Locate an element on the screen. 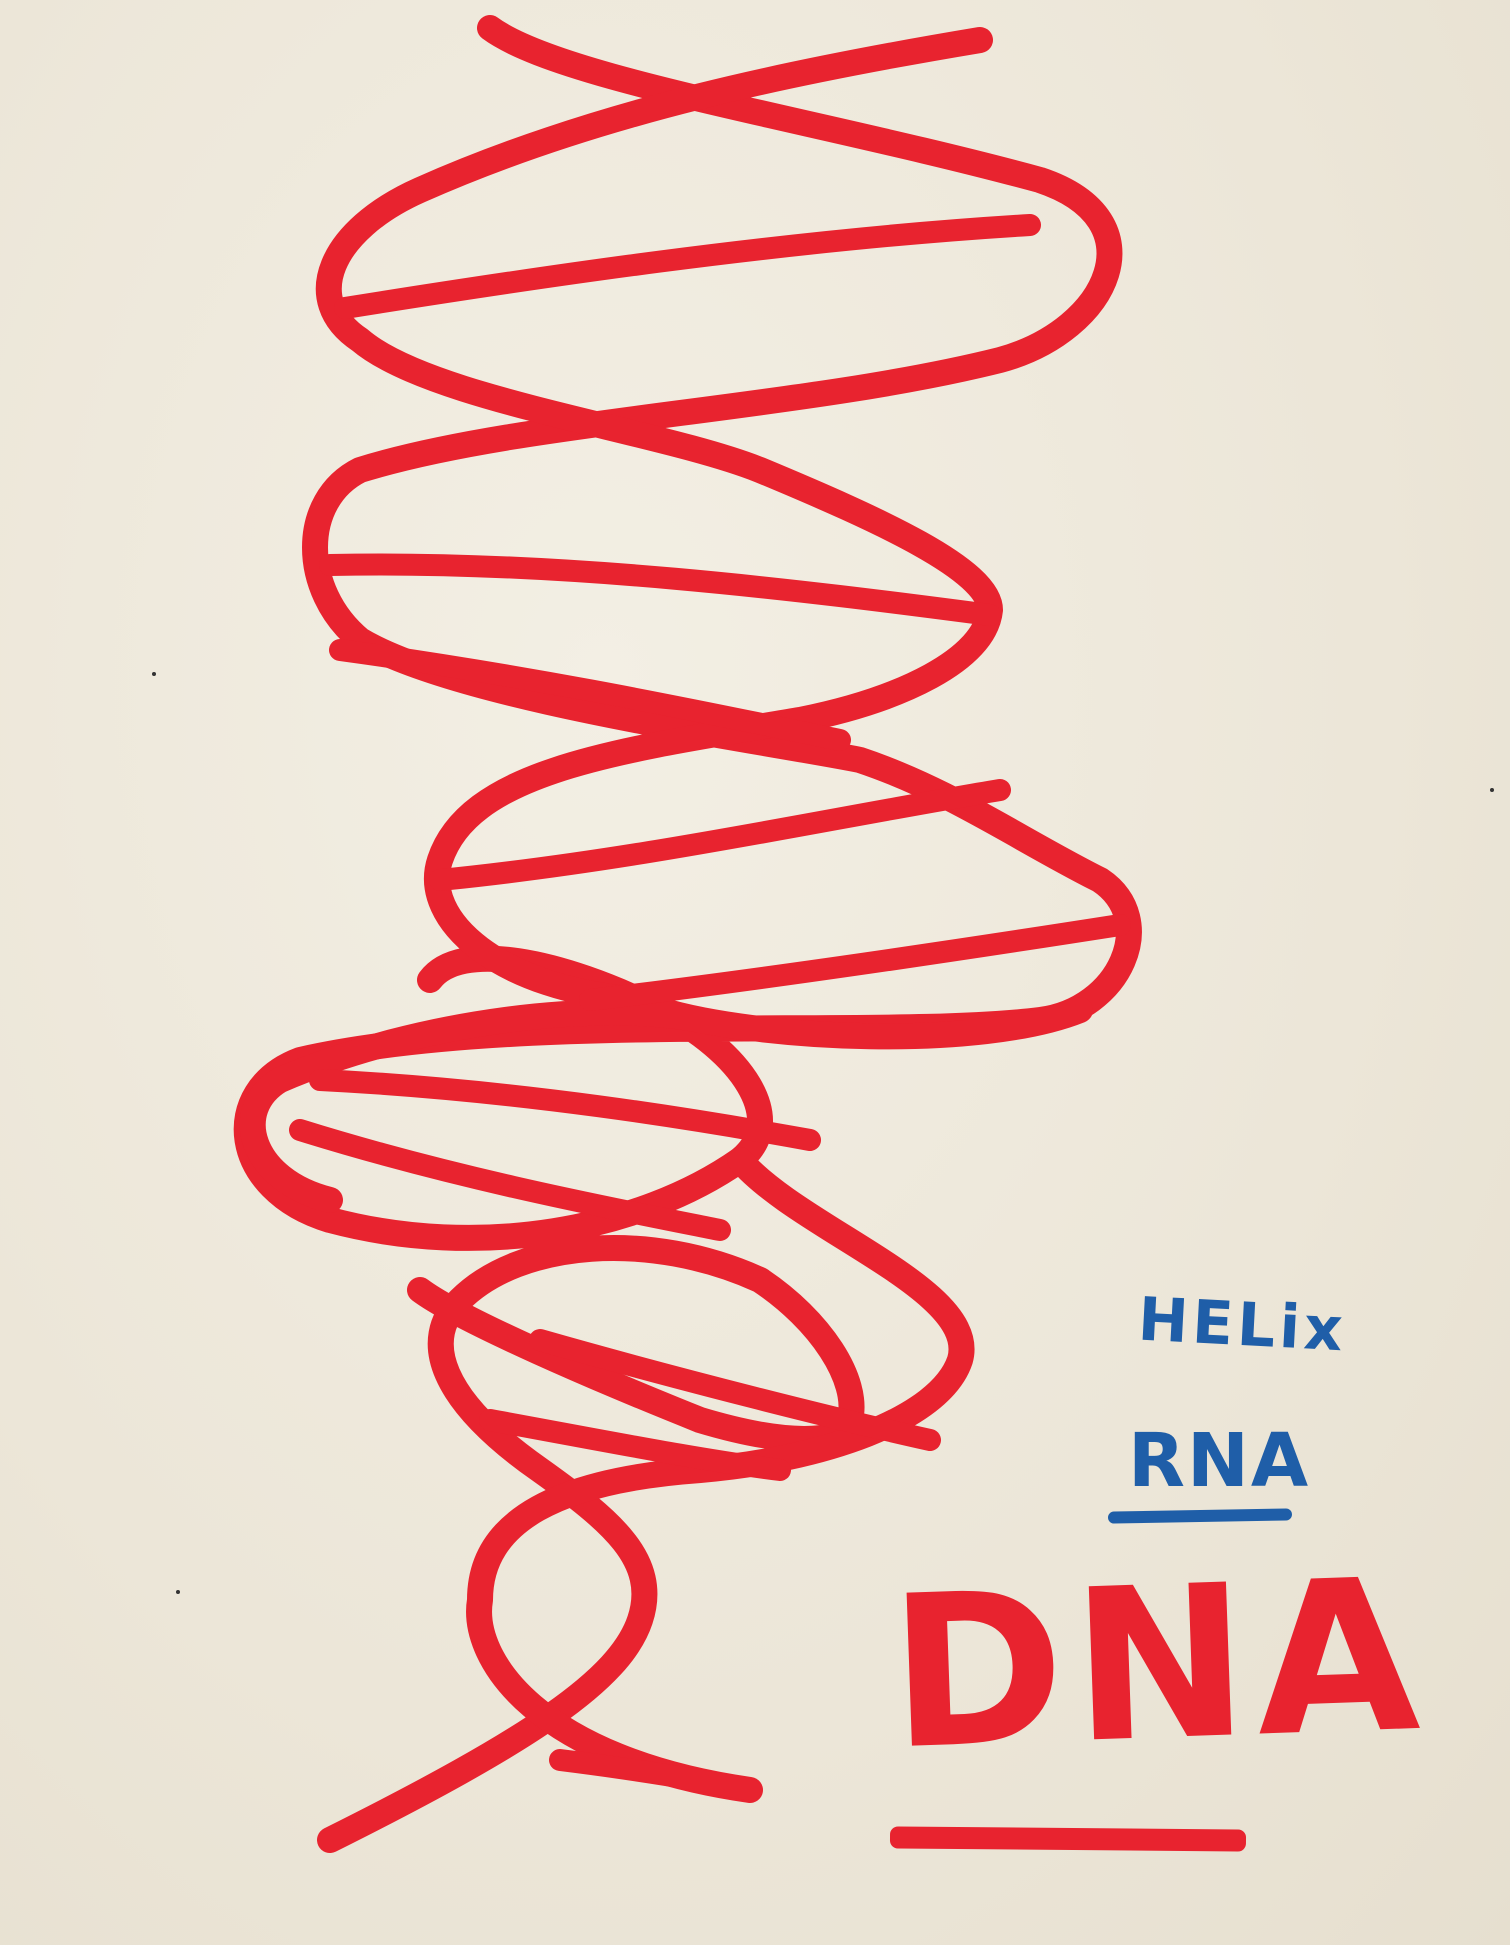 This screenshot has width=1510, height=1945. helix-label: HELix is located at coordinates (1242, 1325).